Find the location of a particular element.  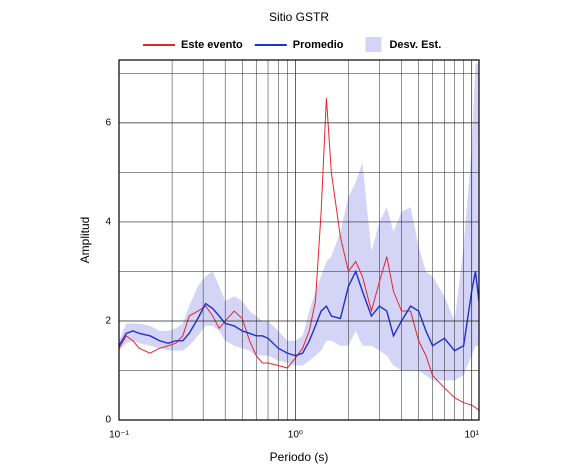

legend-label: Este evento is located at coordinates (212, 45).